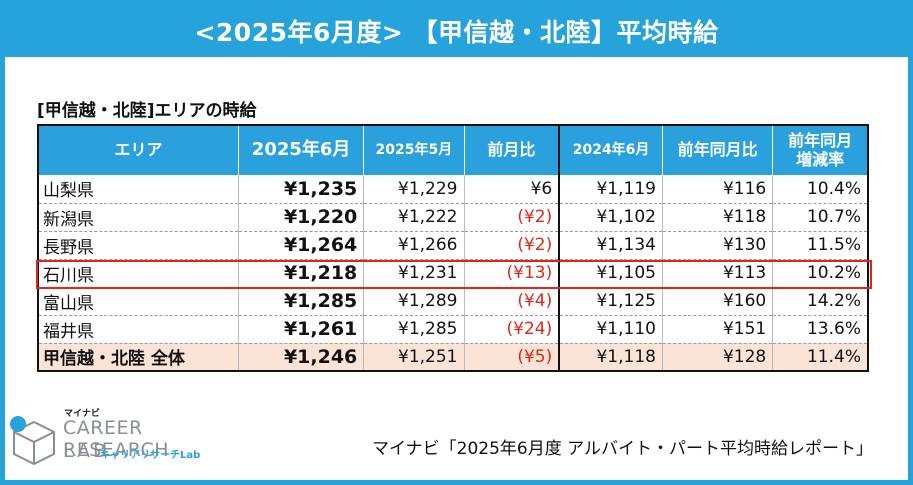  I want to click on cell-yoy-rate: 10.7%, so click(820, 217).